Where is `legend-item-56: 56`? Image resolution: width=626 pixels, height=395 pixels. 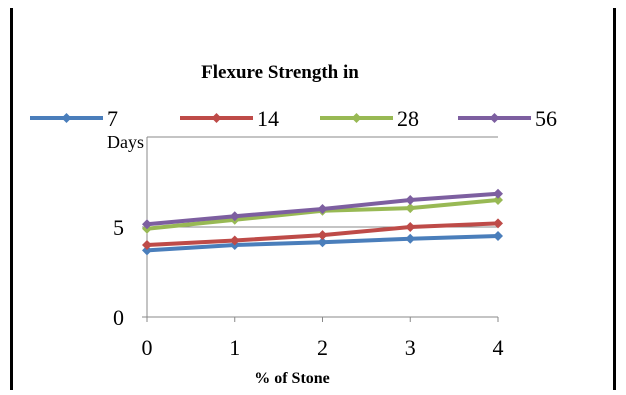 legend-item-56: 56 is located at coordinates (507, 118).